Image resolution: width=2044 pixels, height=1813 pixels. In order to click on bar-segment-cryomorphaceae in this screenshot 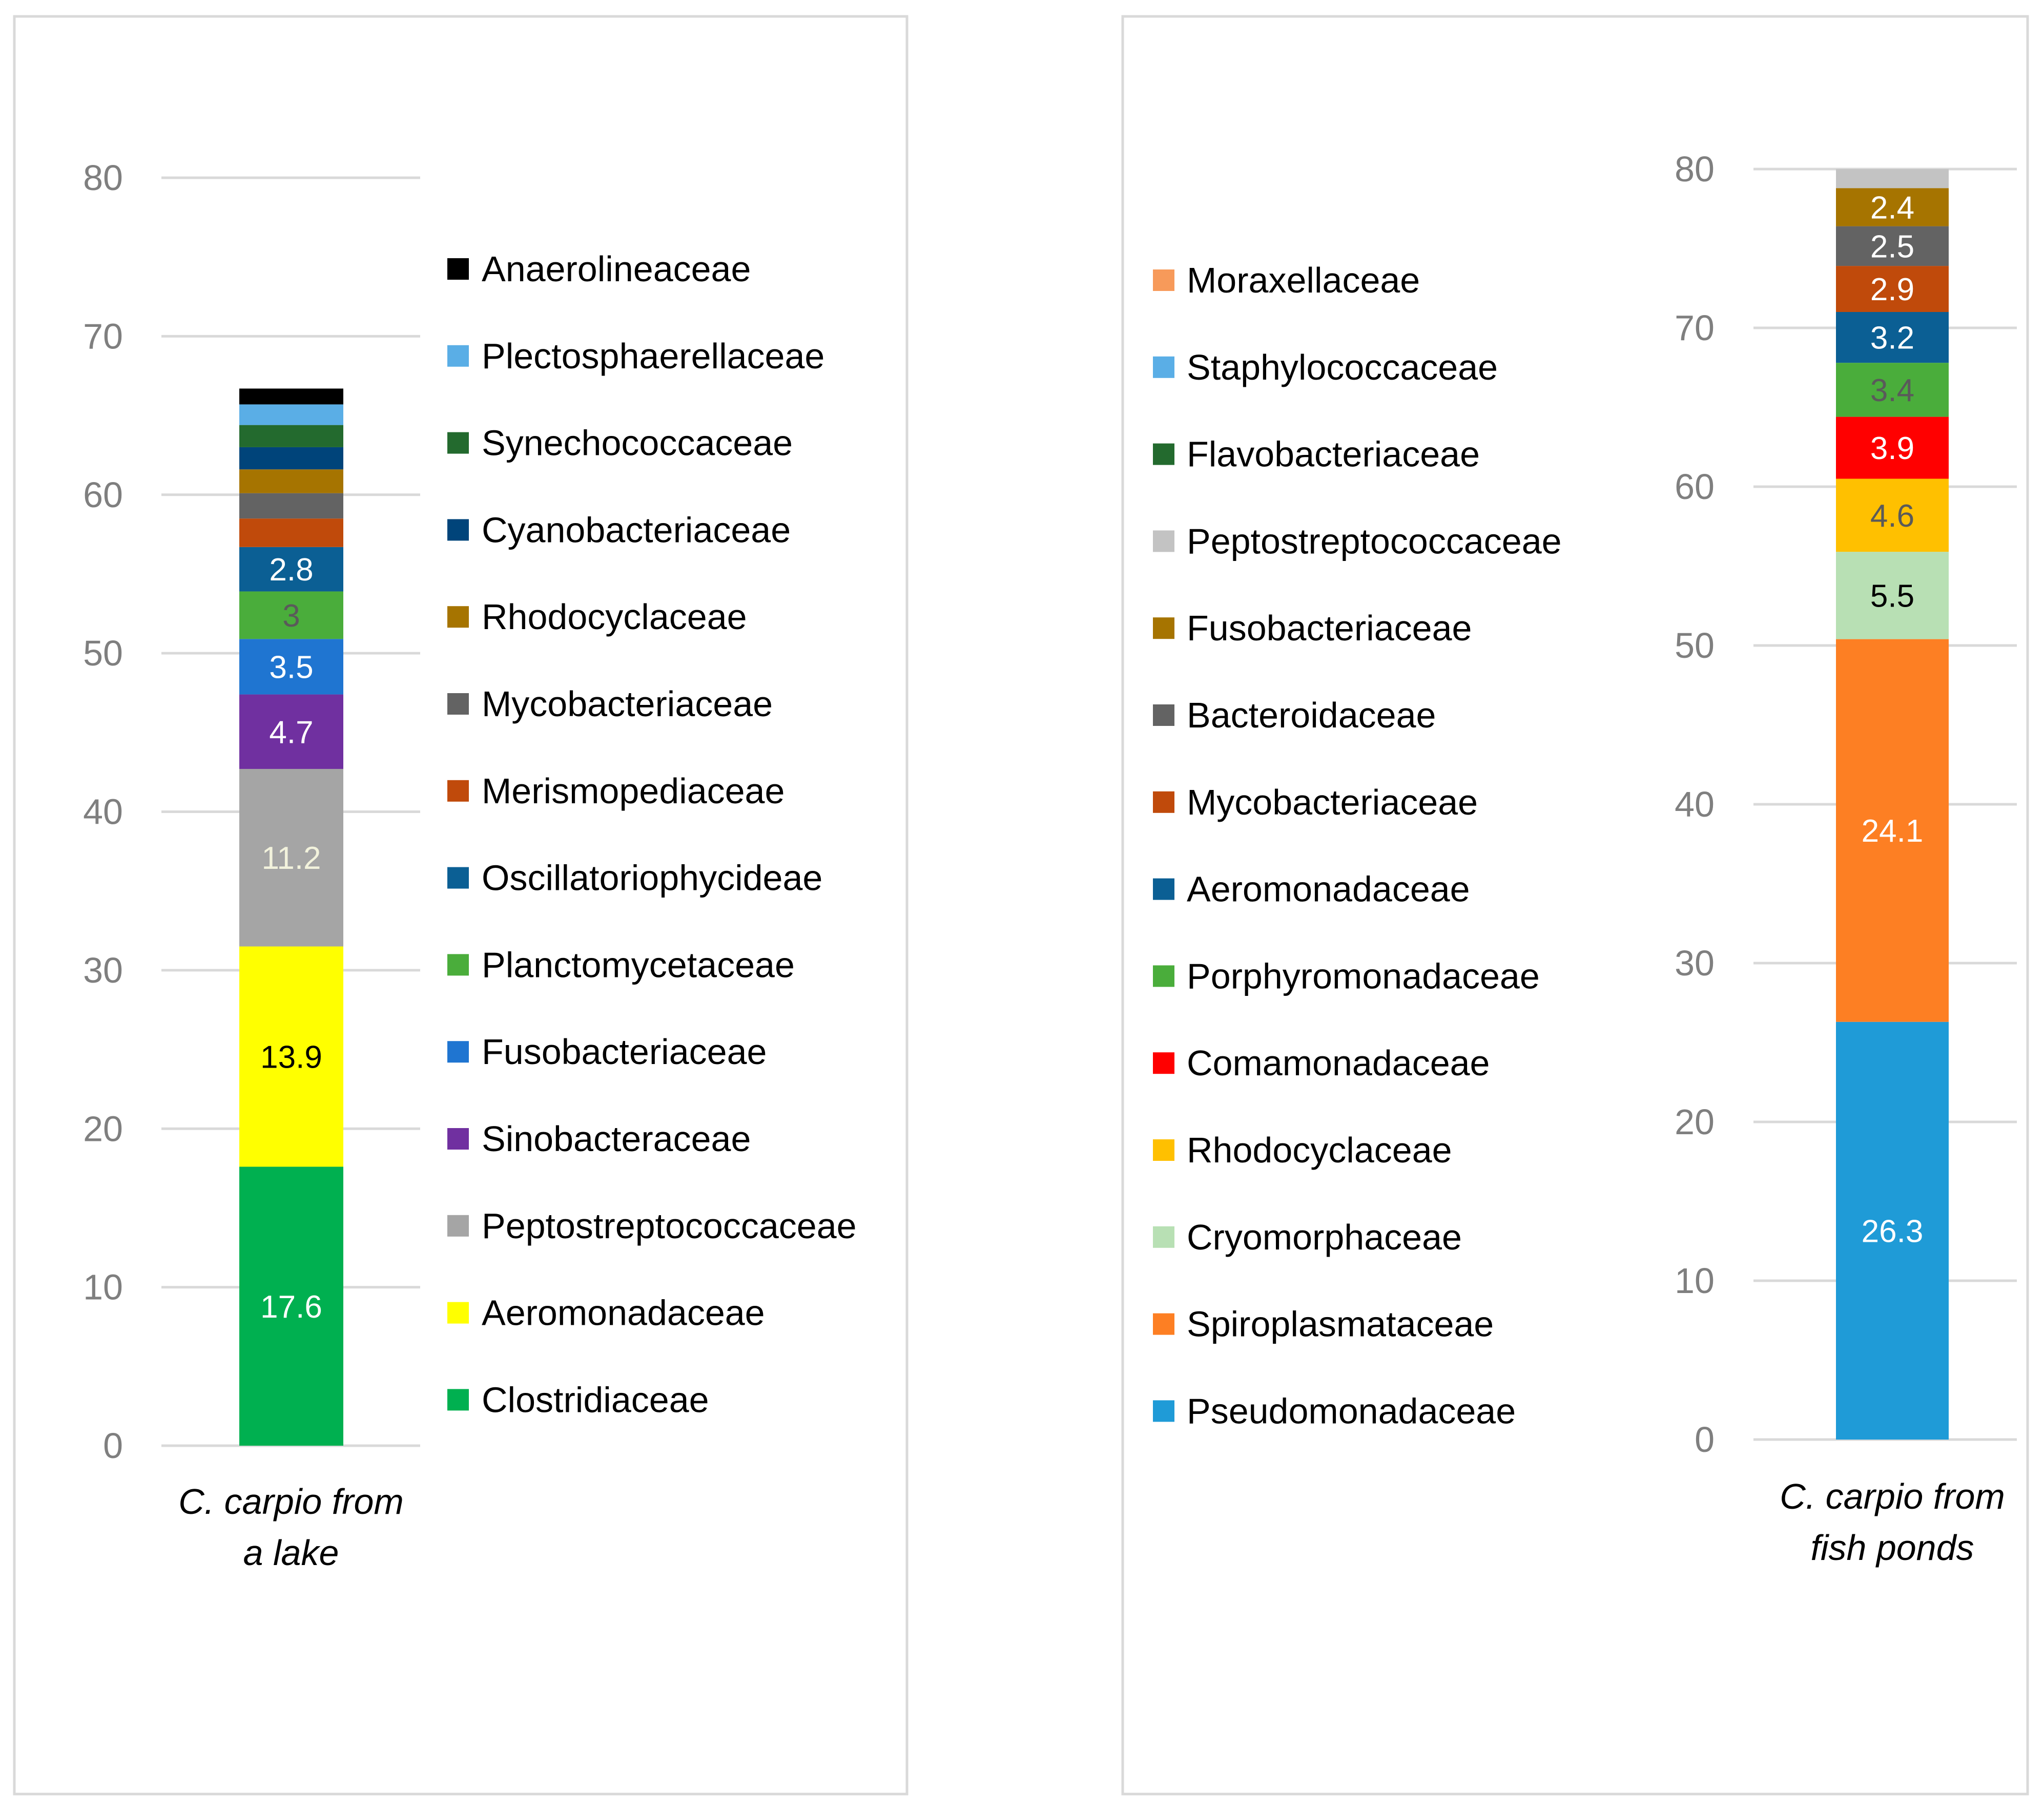, I will do `click(1892, 595)`.